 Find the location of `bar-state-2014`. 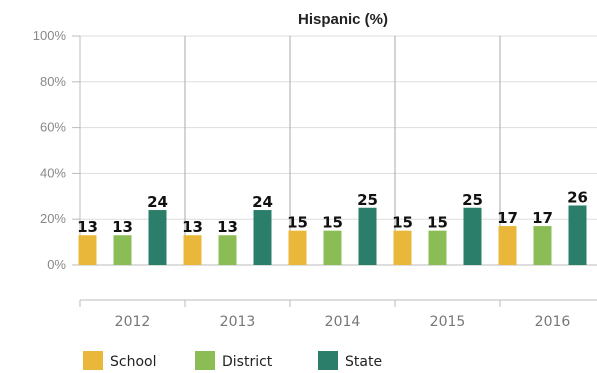

bar-state-2014 is located at coordinates (367, 236).